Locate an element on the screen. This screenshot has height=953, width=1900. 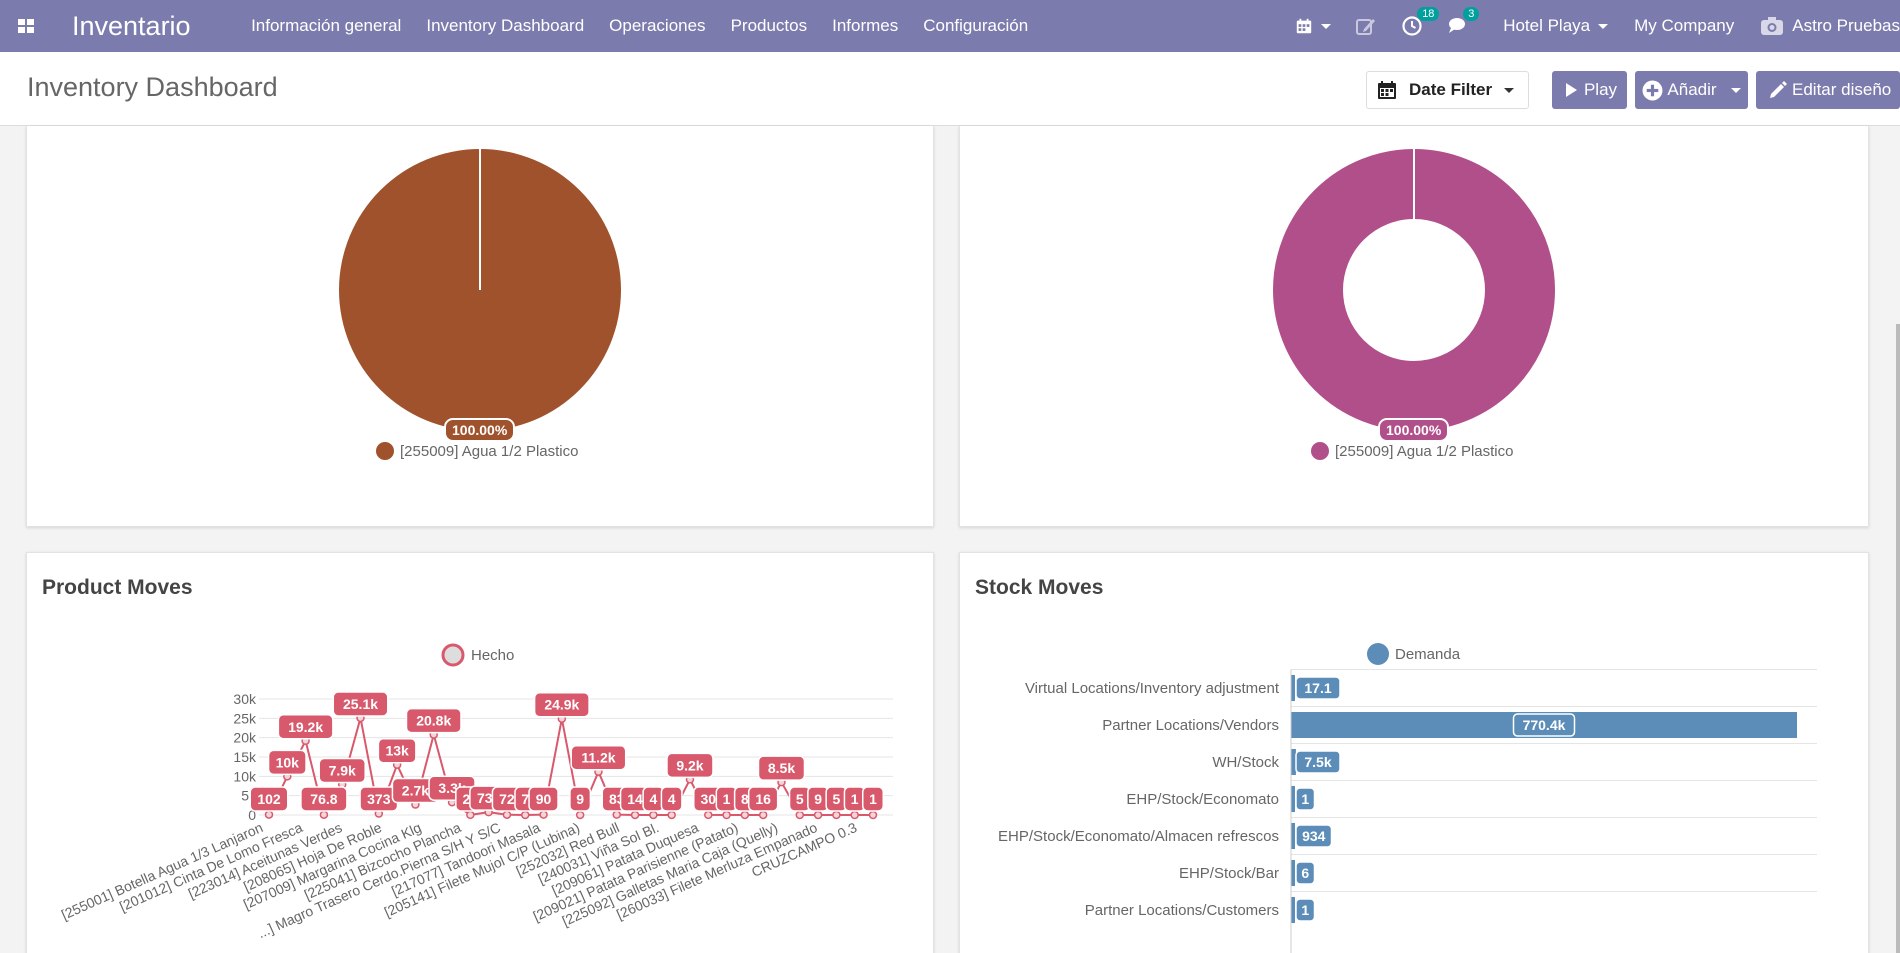
calendar-dropdown is located at coordinates (1313, 26).